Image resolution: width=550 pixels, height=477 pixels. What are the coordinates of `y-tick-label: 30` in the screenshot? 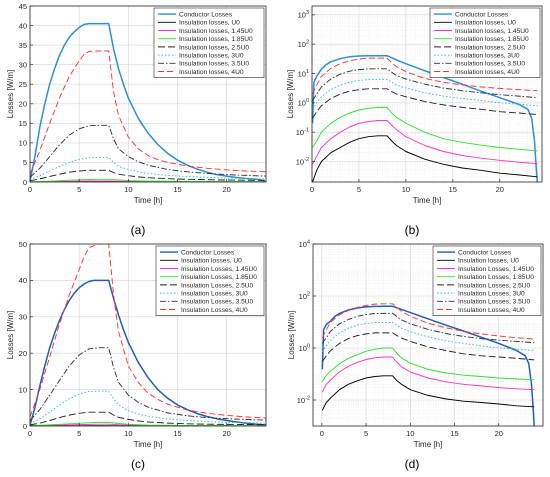 It's located at (23, 64).